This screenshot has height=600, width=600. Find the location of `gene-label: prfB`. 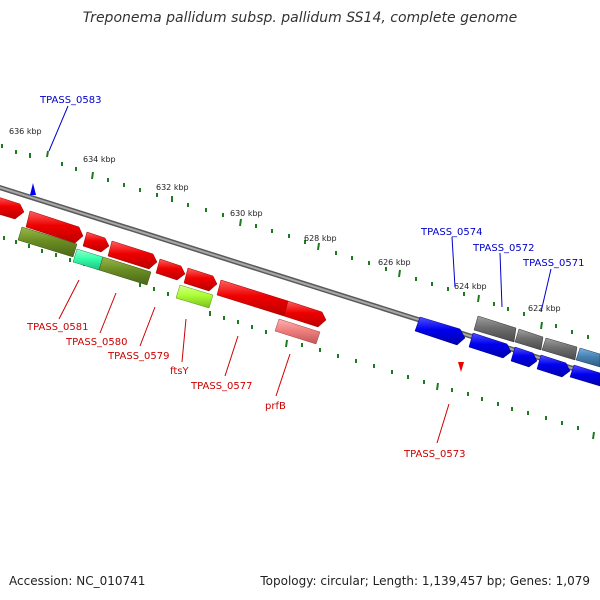

gene-label: prfB is located at coordinates (275, 406).